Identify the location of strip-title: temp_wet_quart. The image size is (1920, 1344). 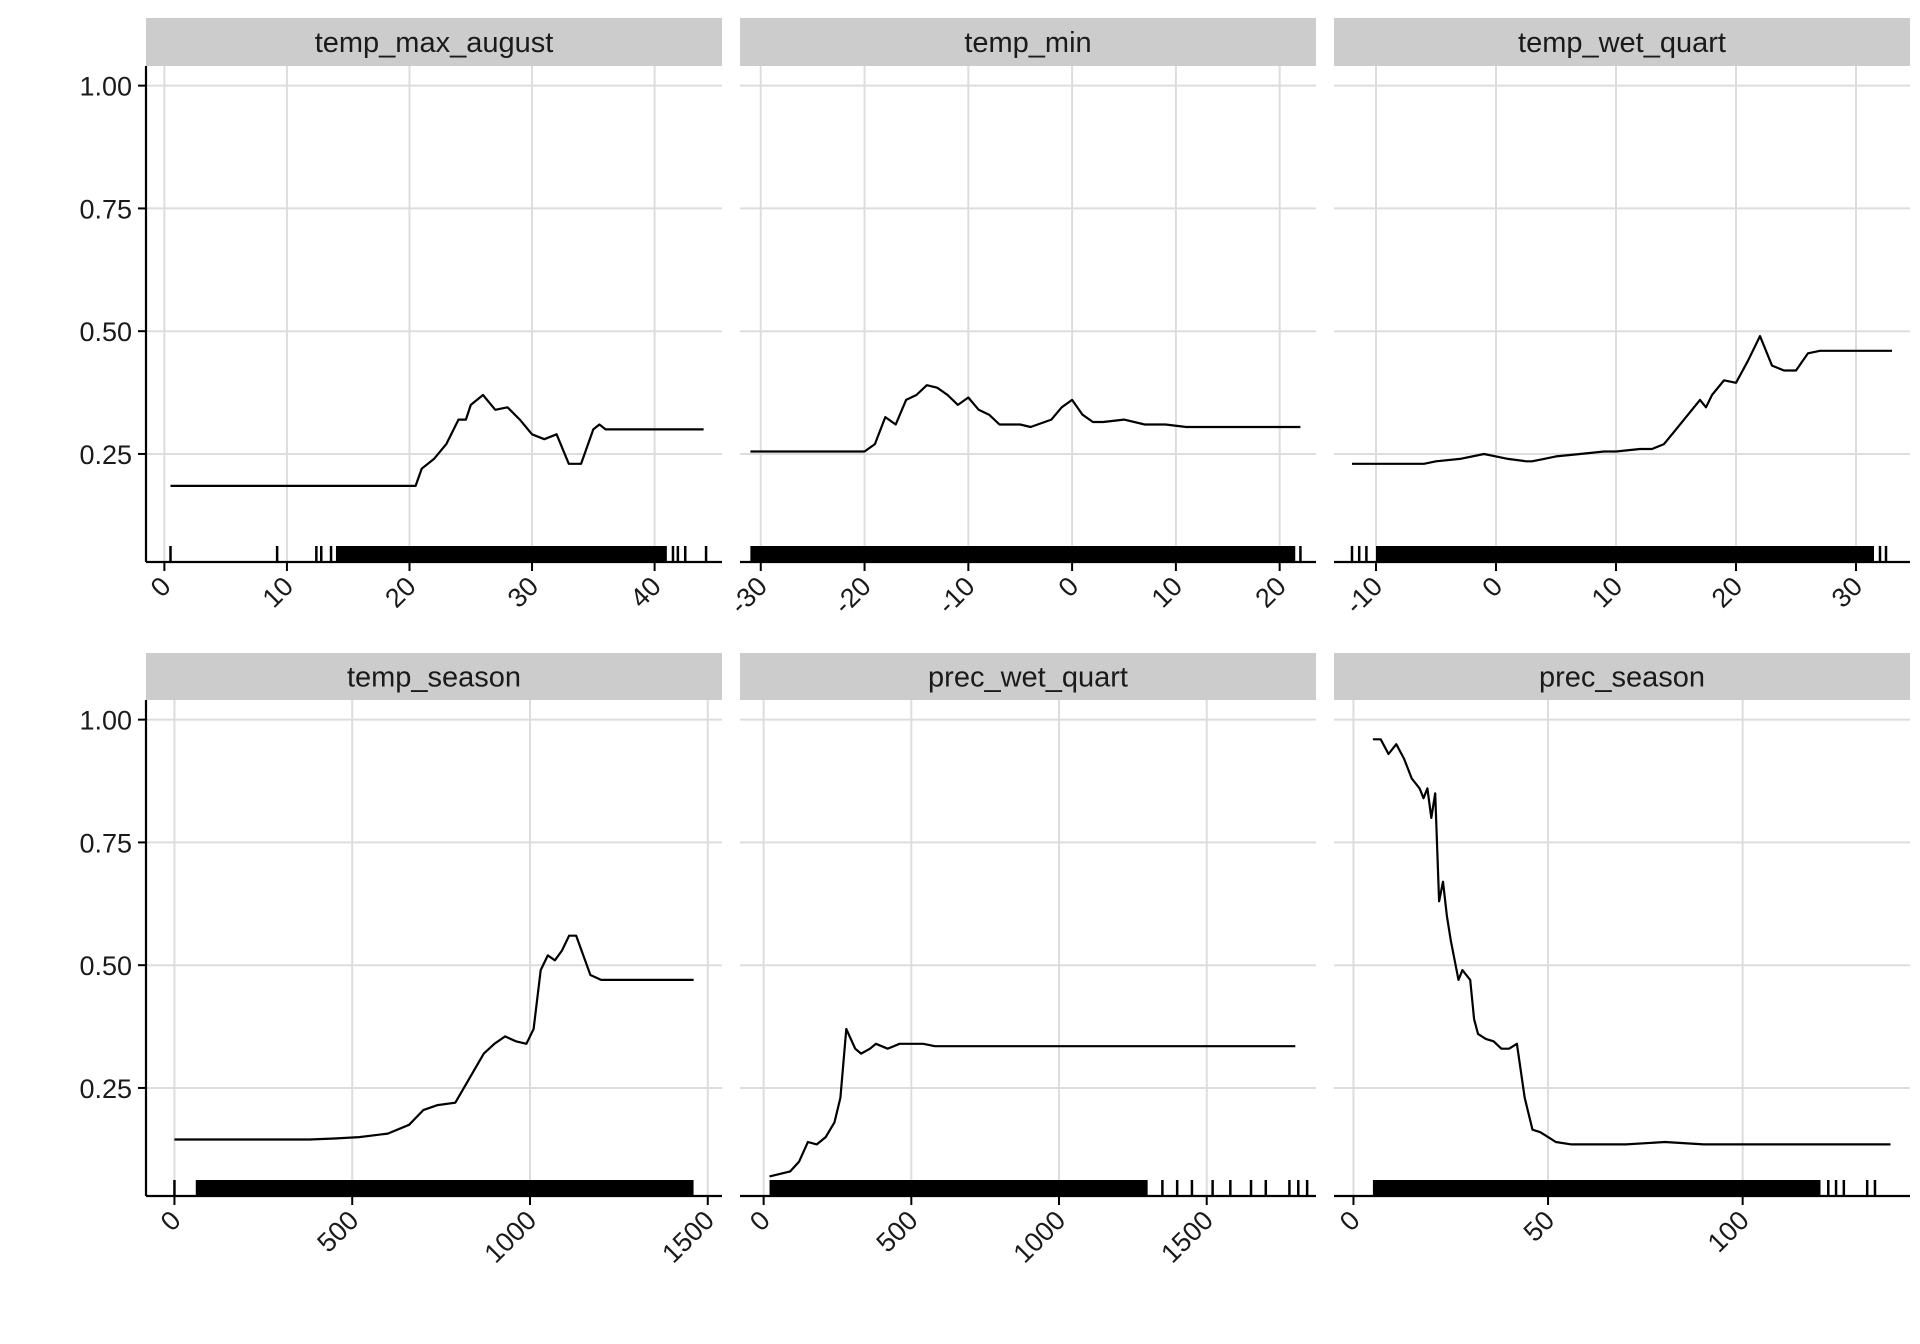
(1622, 43).